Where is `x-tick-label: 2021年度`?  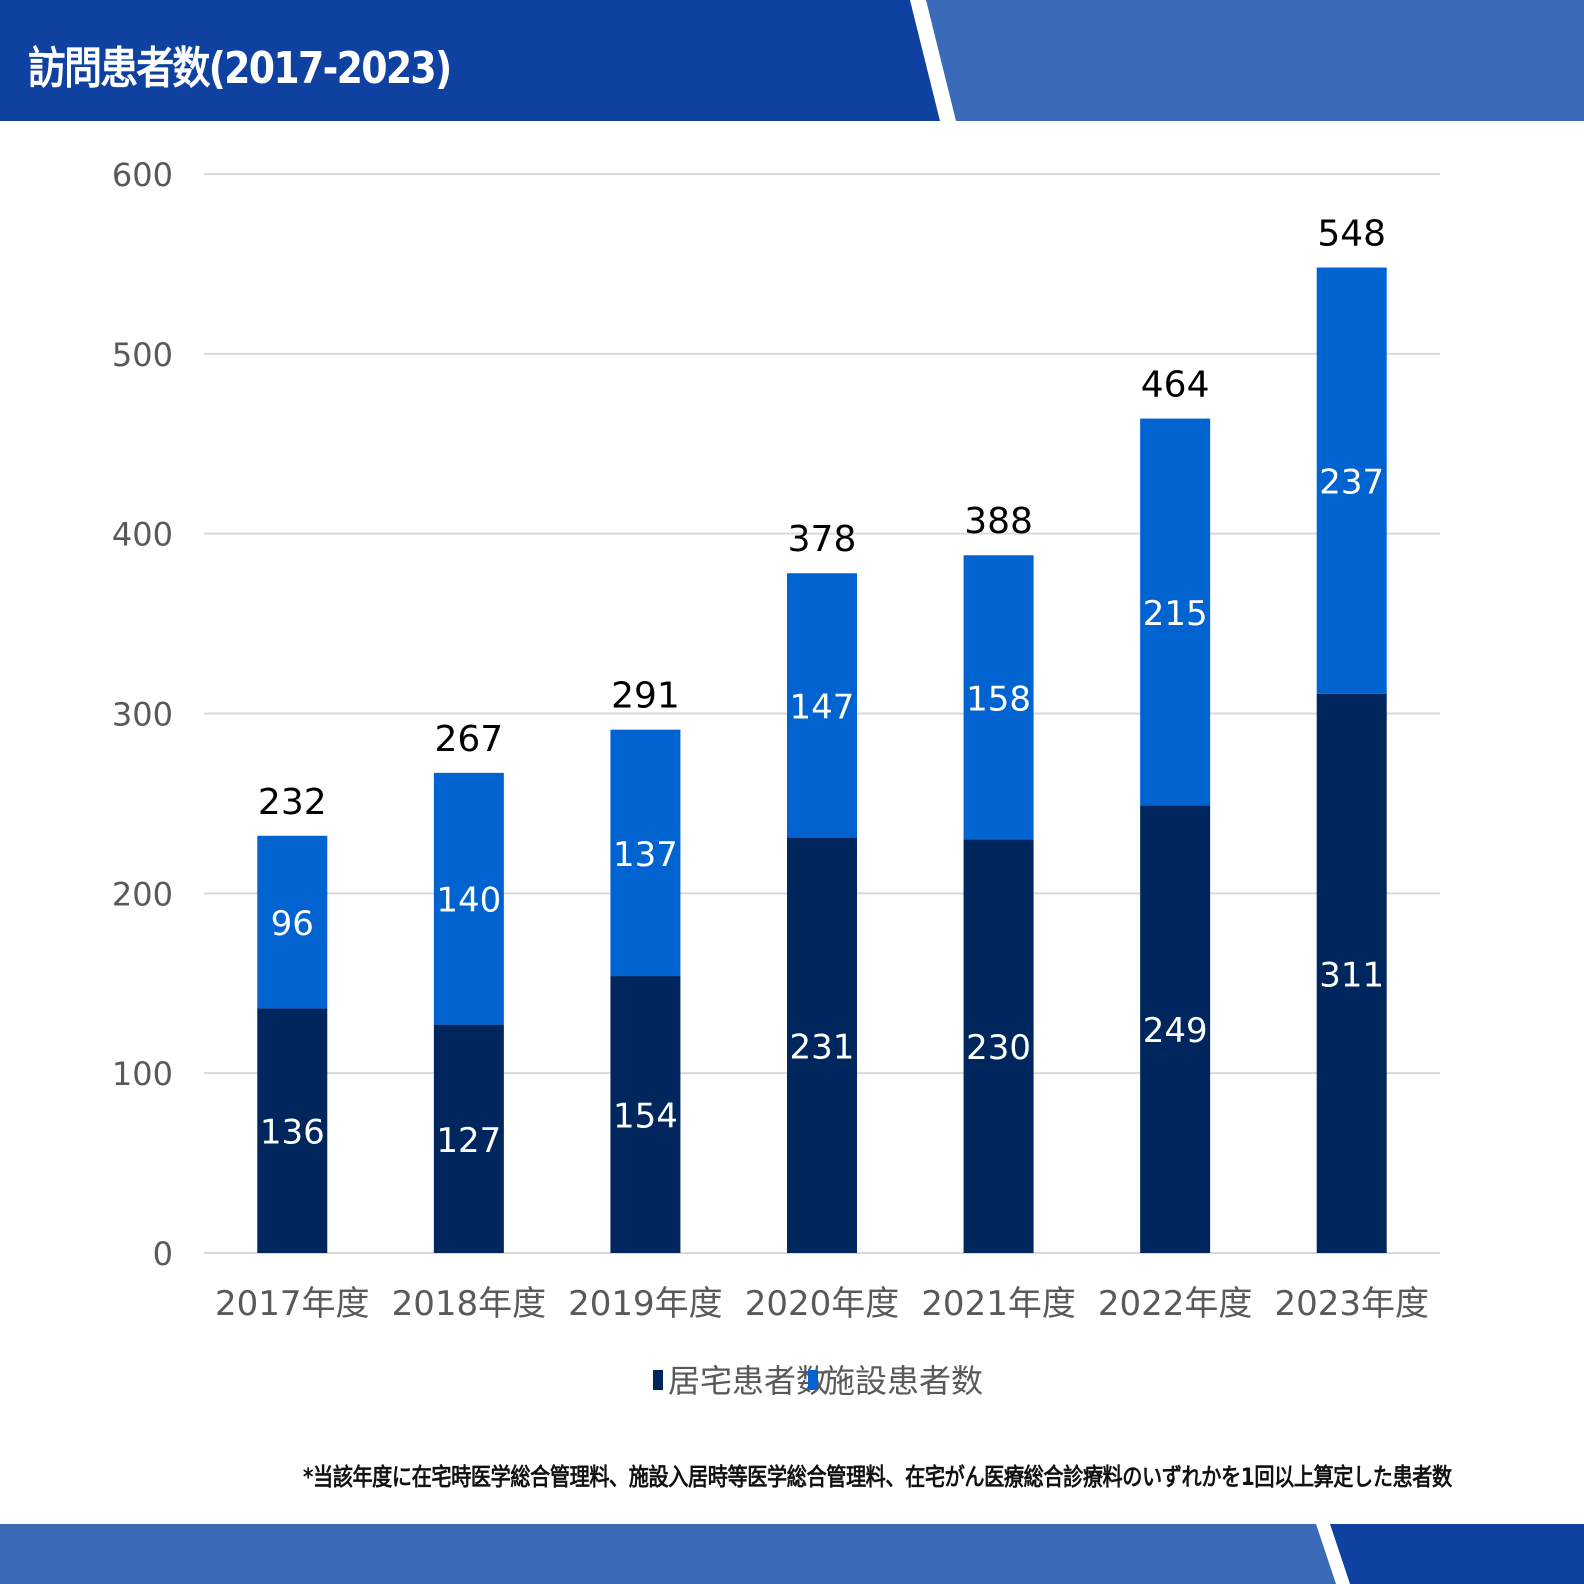 x-tick-label: 2021年度 is located at coordinates (998, 1304).